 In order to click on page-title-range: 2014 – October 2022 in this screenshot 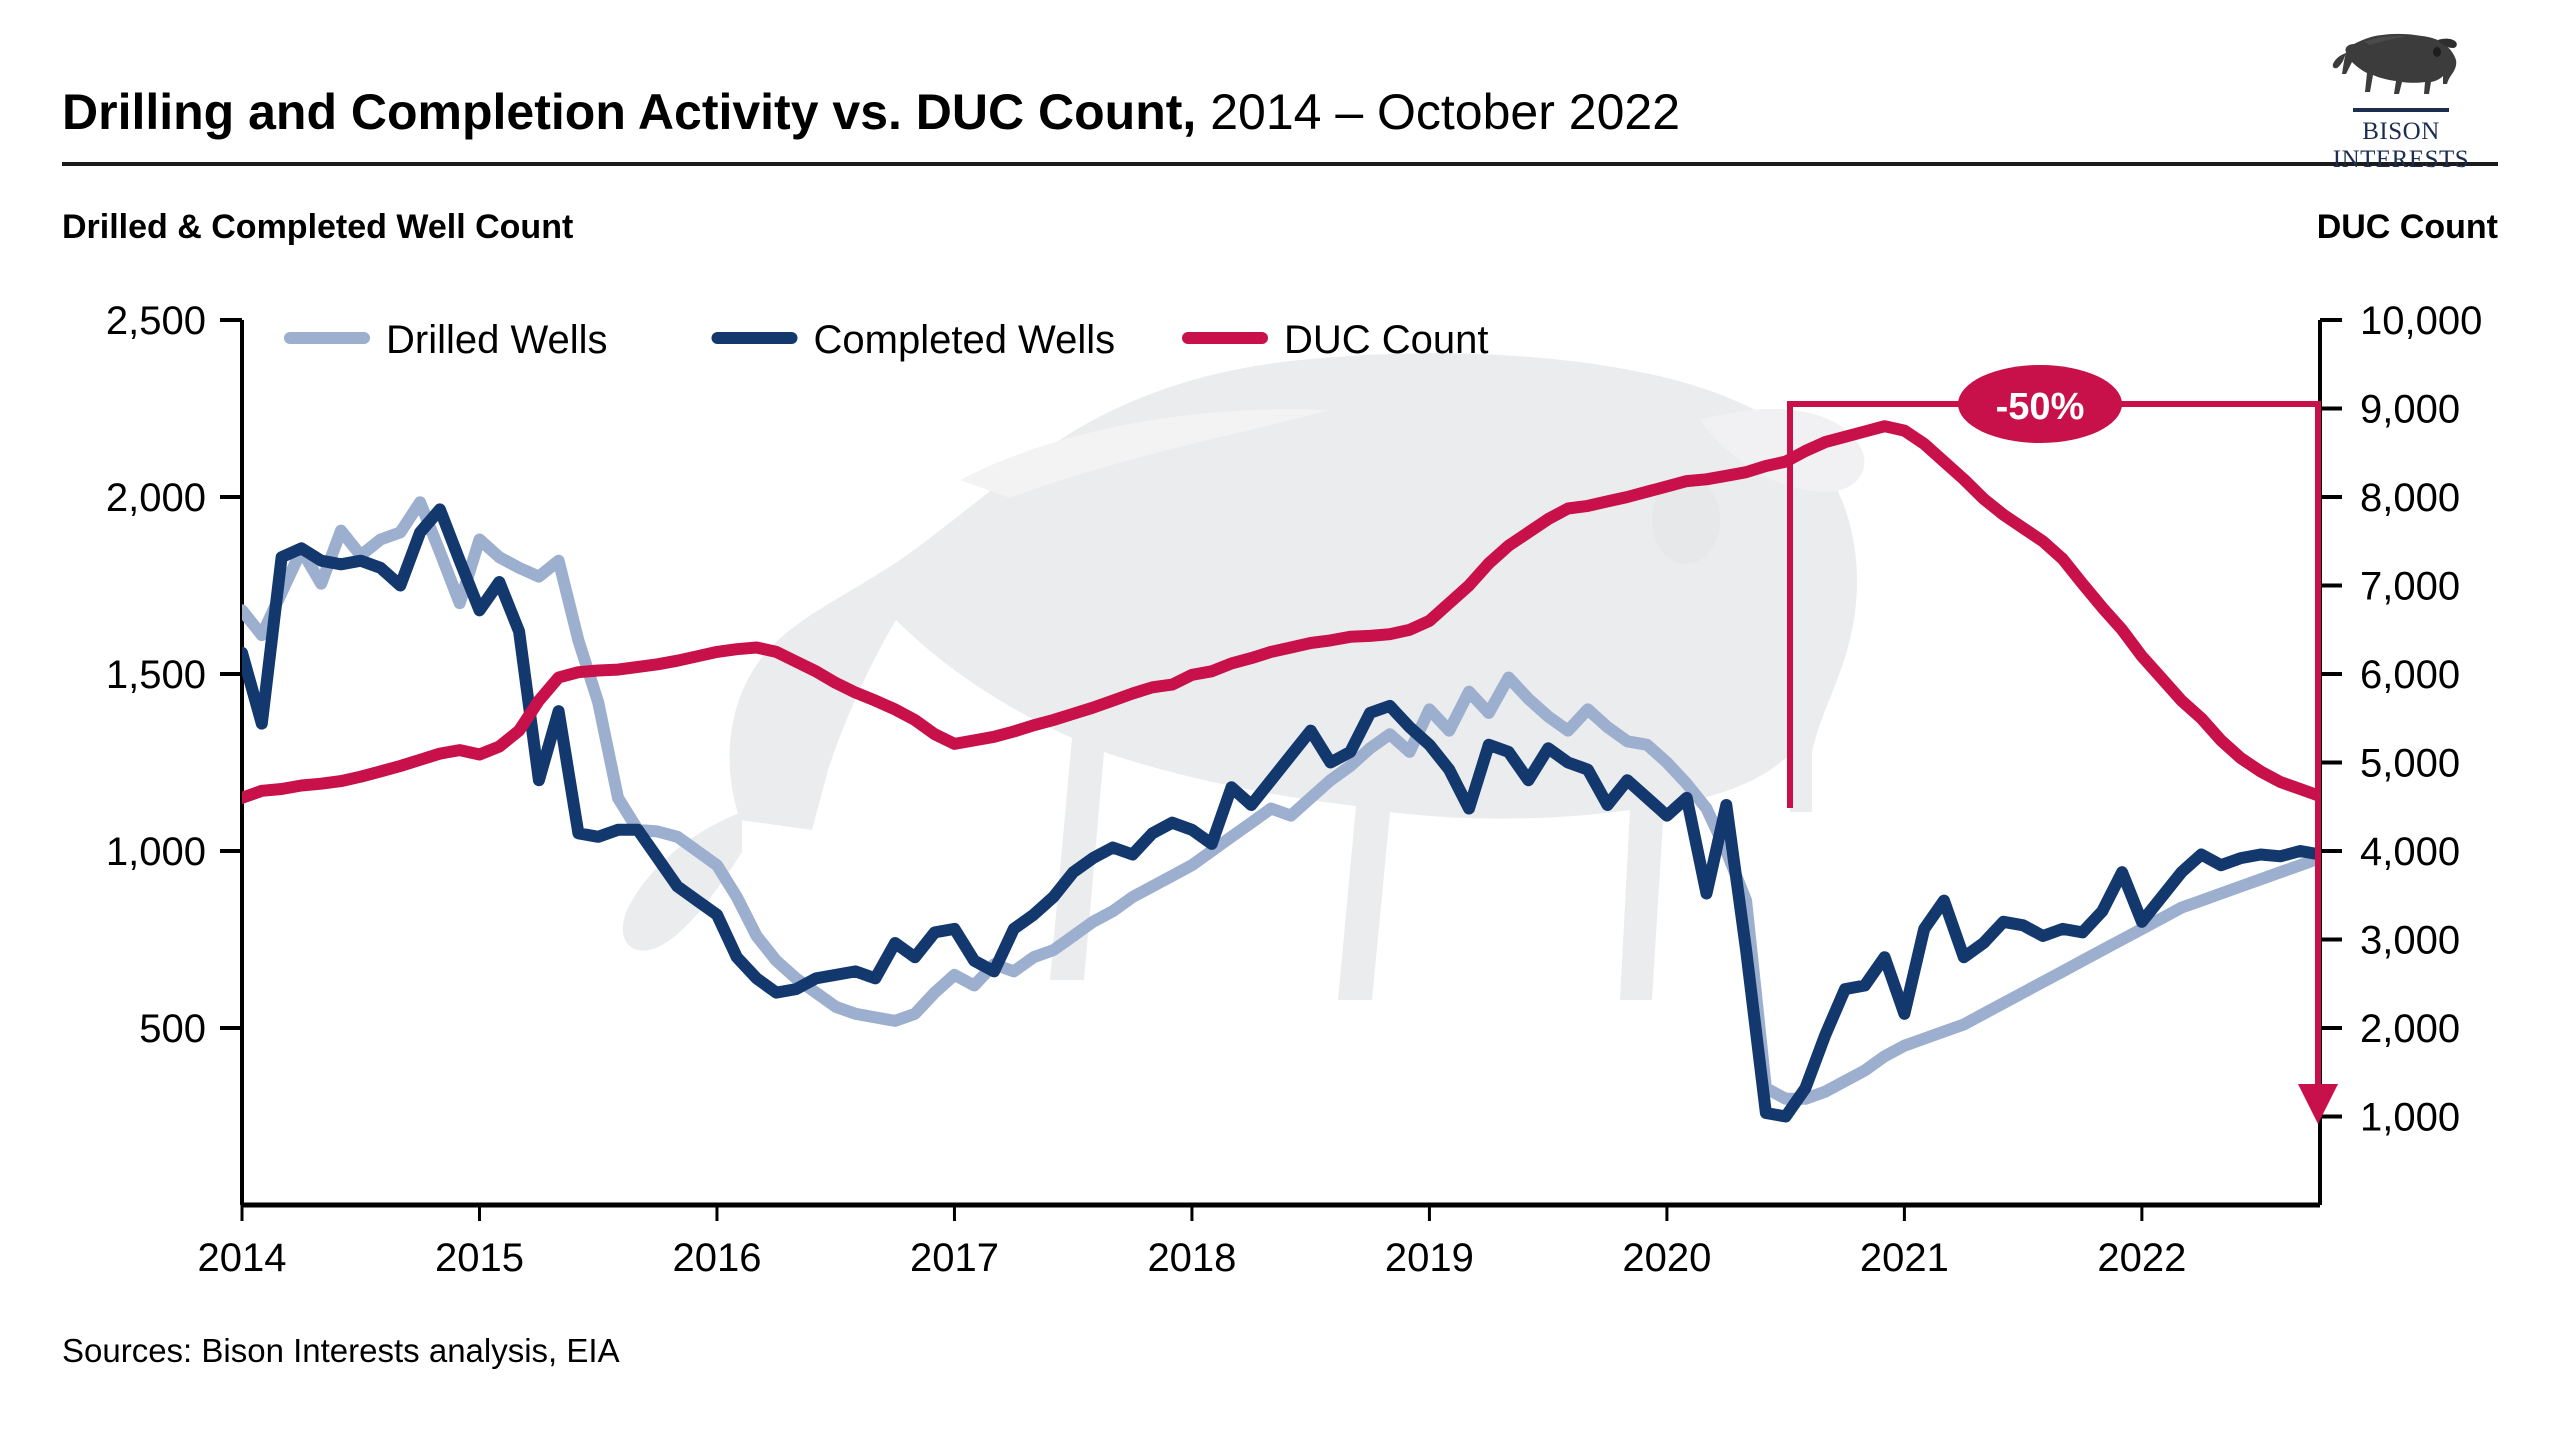, I will do `click(1438, 112)`.